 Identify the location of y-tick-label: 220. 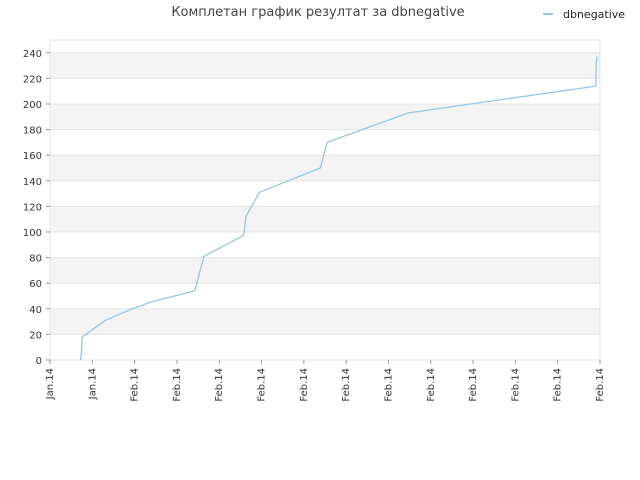
(32, 79).